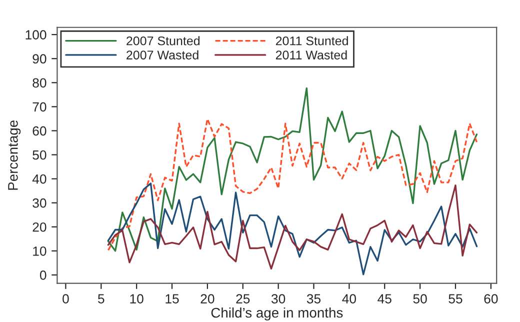 Image resolution: width=520 pixels, height=322 pixels. Describe the element at coordinates (101, 299) in the screenshot. I see `x-tick-label: 5` at that location.